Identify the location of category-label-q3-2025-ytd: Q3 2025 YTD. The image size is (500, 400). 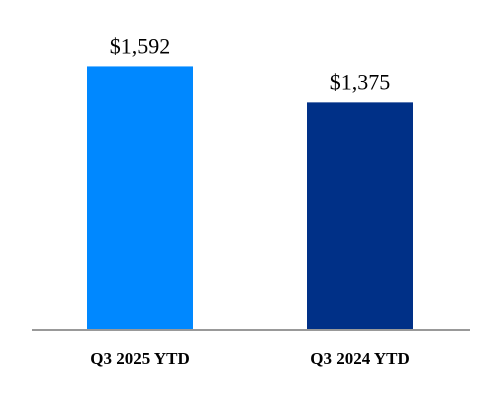
(140, 358).